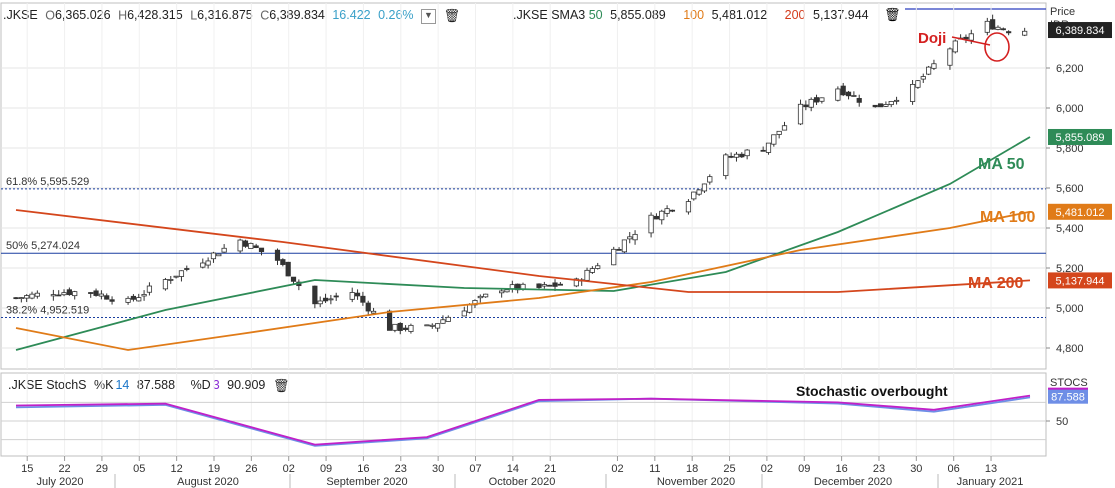 The width and height of the screenshot is (1115, 488). What do you see at coordinates (27, 469) in the screenshot?
I see `x-tick-label: 15` at bounding box center [27, 469].